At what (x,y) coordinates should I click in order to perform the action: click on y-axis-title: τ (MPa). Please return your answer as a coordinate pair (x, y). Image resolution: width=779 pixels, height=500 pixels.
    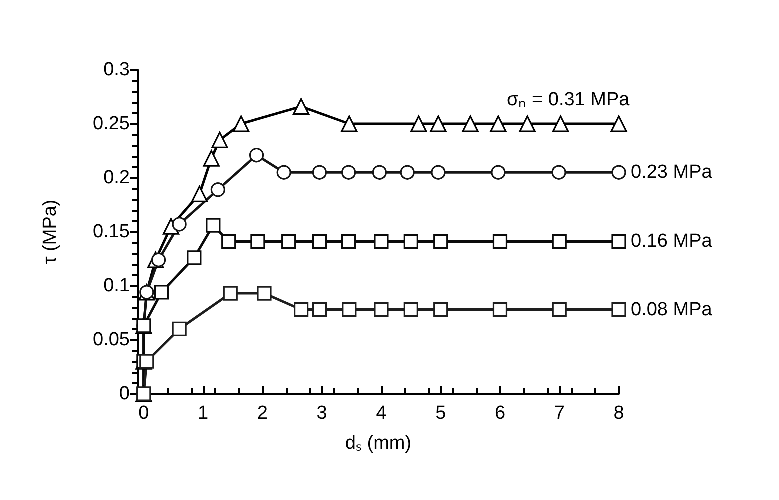
    Looking at the image, I should click on (50, 232).